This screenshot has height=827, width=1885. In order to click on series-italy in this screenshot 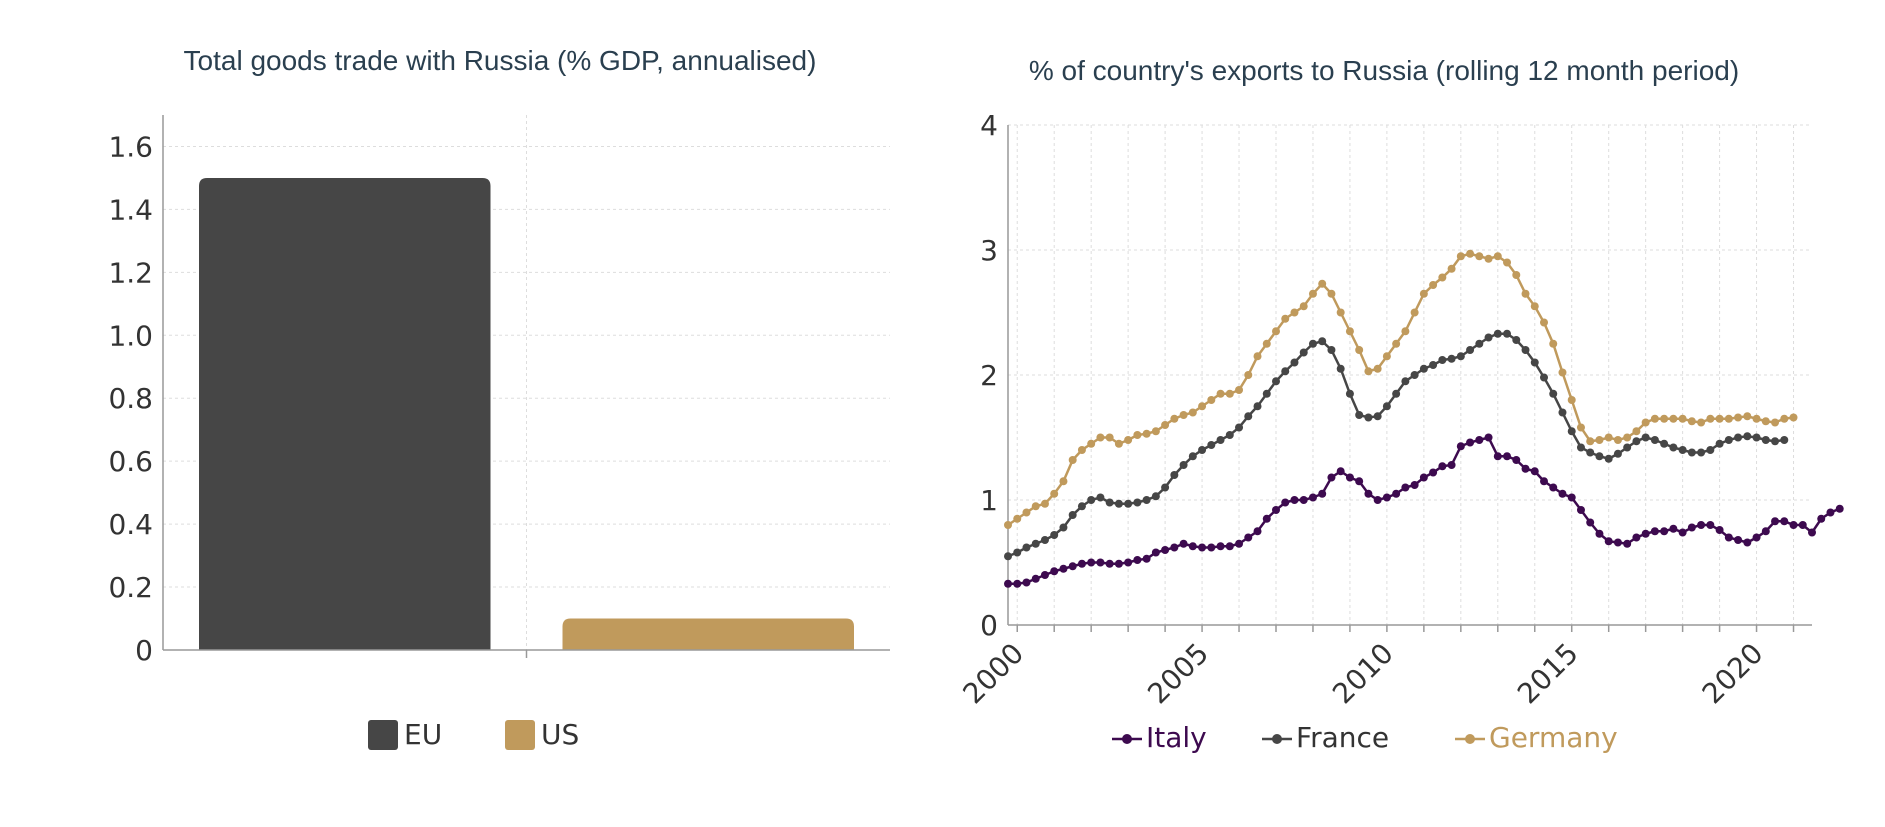, I will do `click(1424, 510)`.